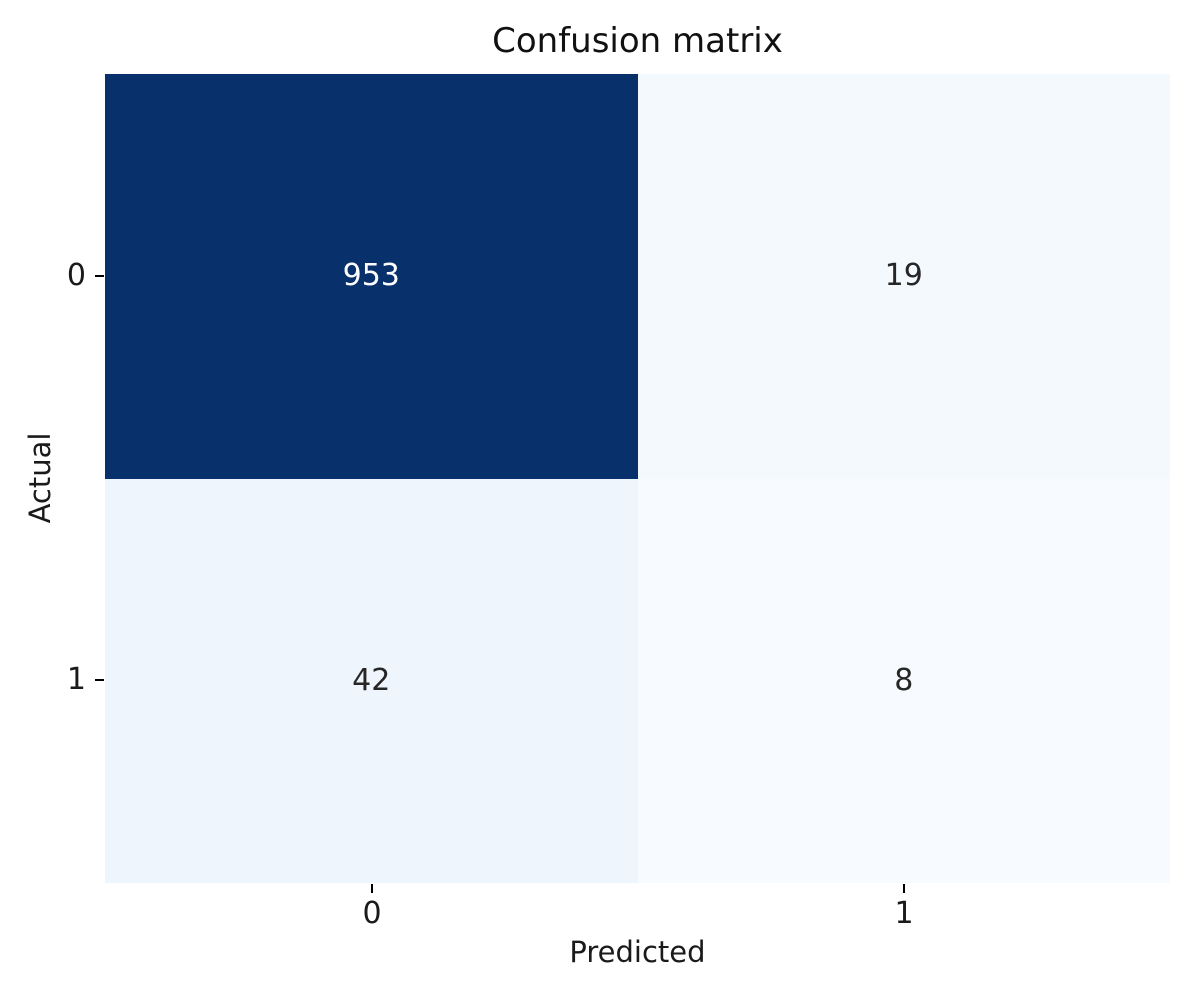  I want to click on x-tick-label-0: 0, so click(372, 913).